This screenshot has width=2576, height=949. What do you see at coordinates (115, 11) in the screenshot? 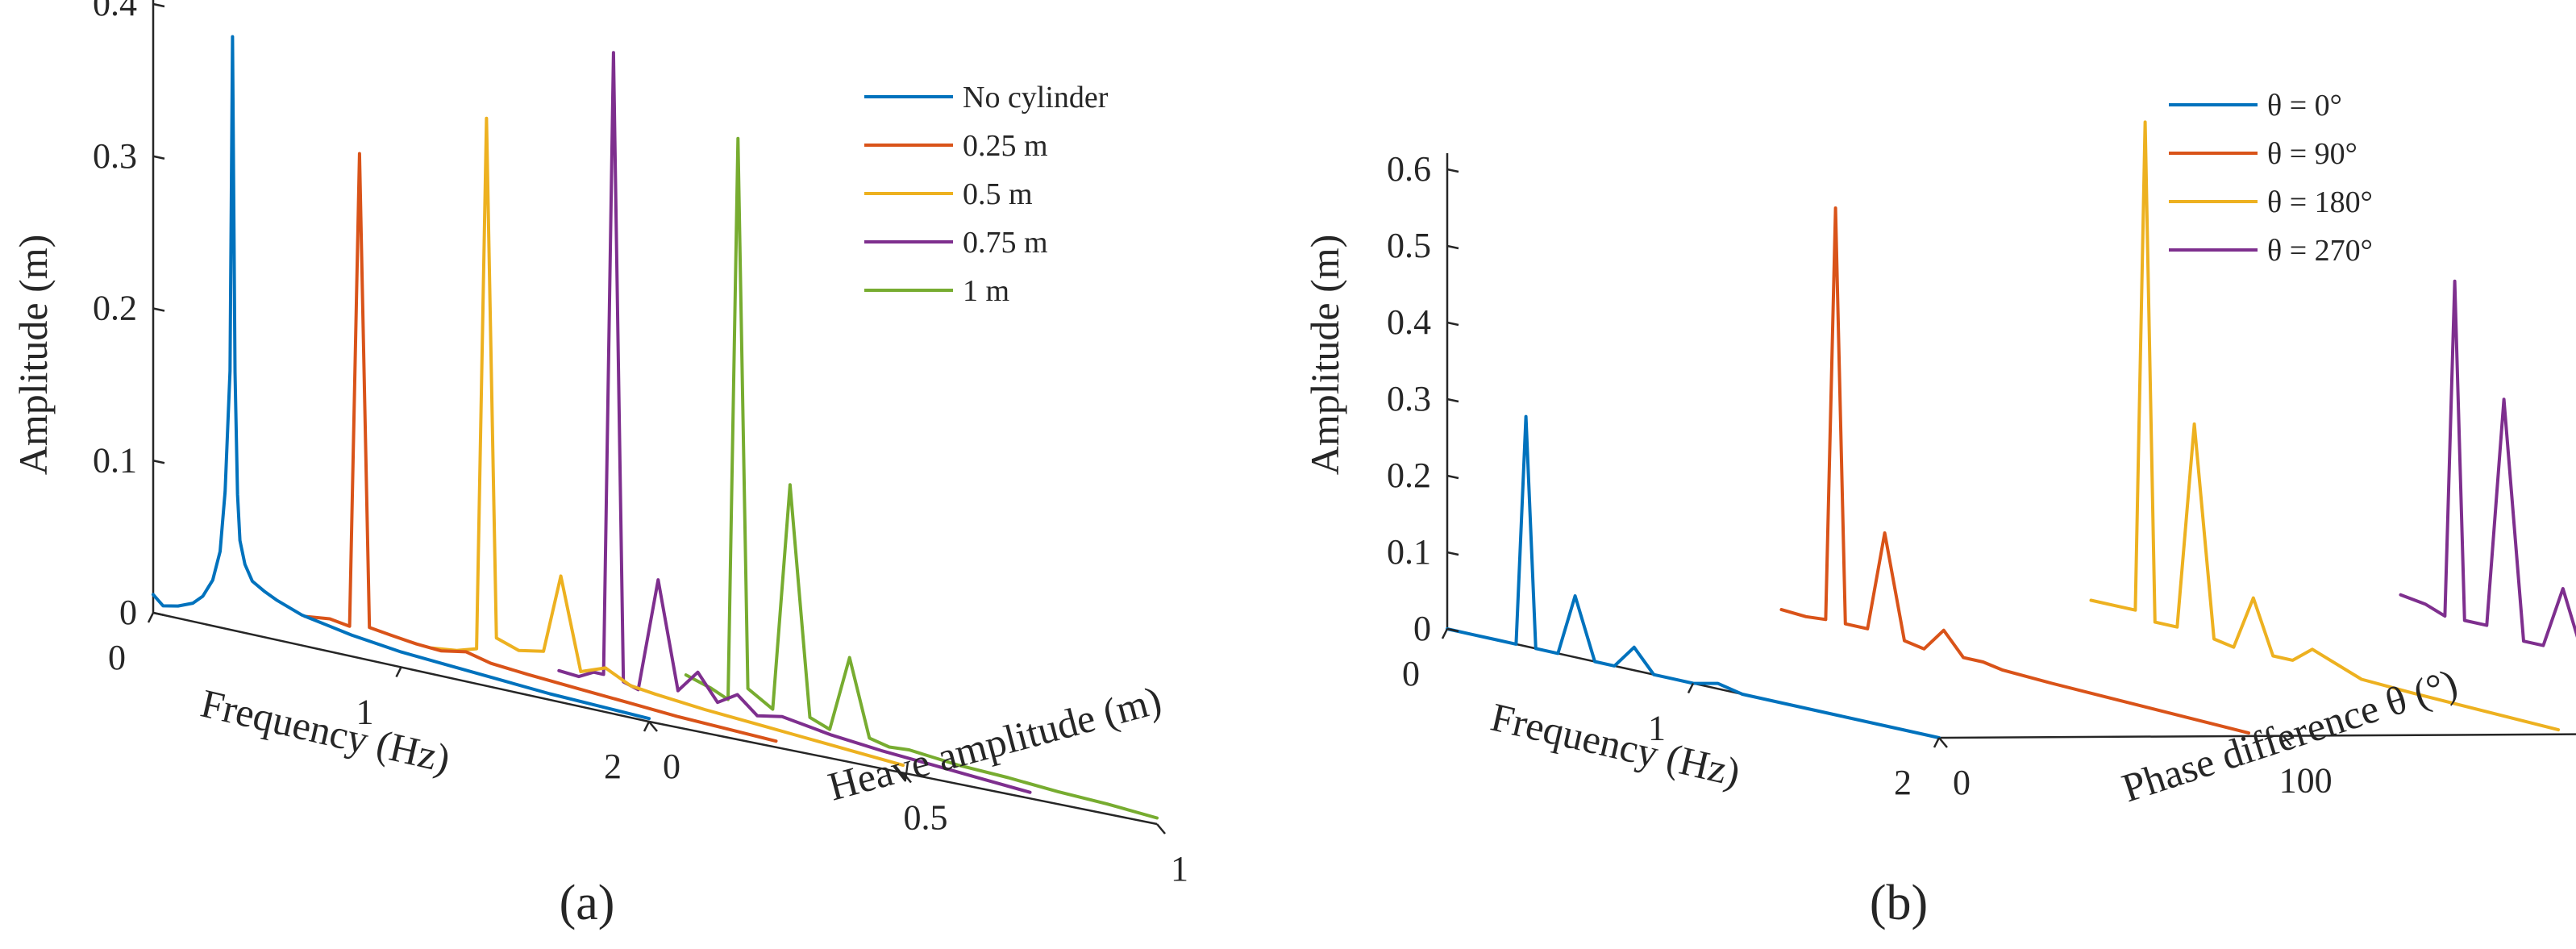
I see `a-z-tick-label: 0.4` at bounding box center [115, 11].